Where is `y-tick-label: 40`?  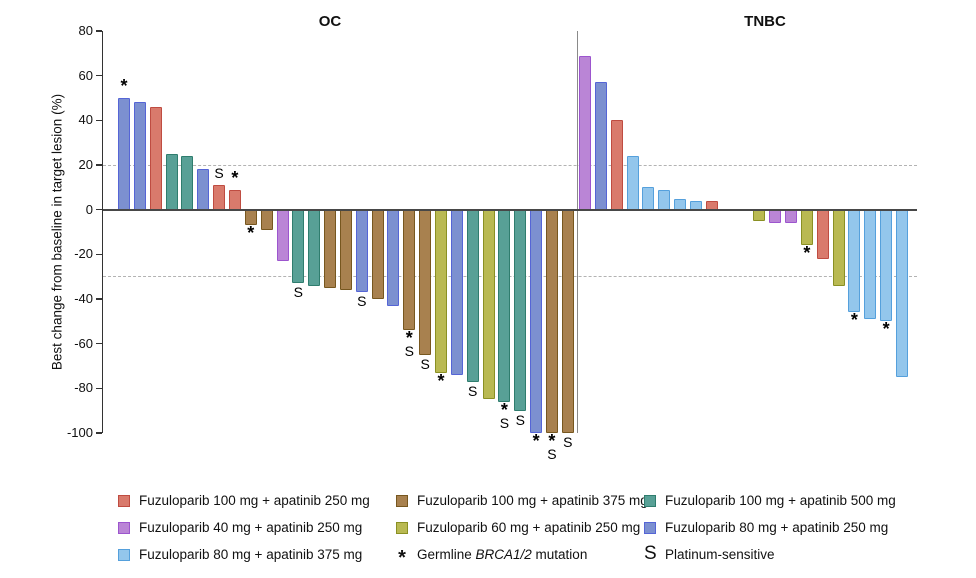
y-tick-label: 40 is located at coordinates (85, 120).